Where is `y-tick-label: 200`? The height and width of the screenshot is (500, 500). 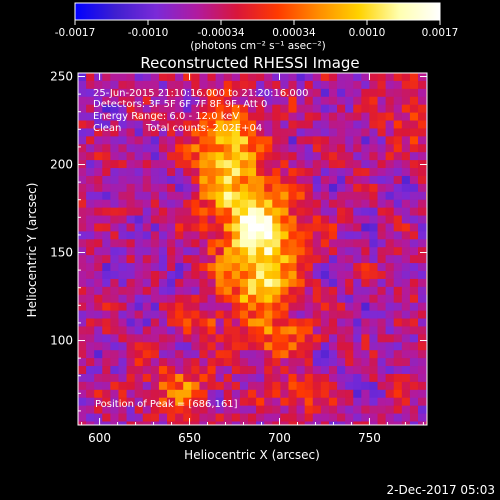 y-tick-label: 200 is located at coordinates (61, 165).